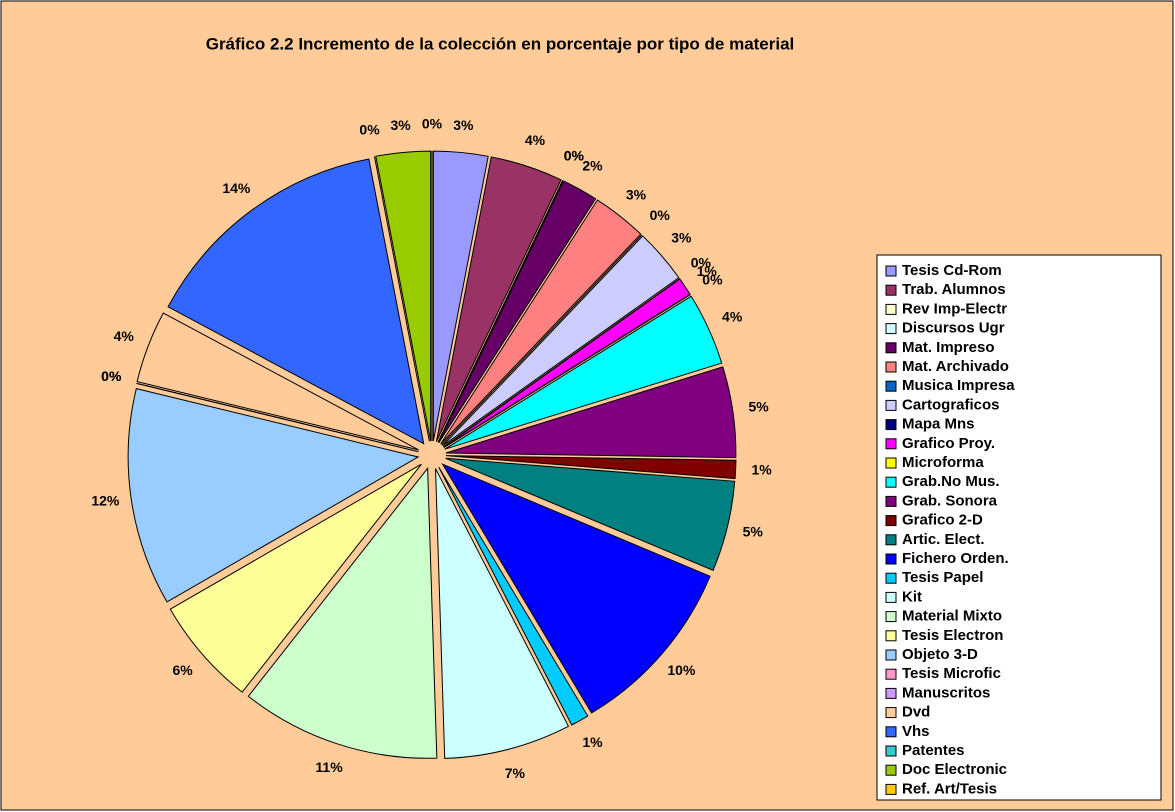  Describe the element at coordinates (954, 308) in the screenshot. I see `legend-label: Rev Imp-Electr` at that location.